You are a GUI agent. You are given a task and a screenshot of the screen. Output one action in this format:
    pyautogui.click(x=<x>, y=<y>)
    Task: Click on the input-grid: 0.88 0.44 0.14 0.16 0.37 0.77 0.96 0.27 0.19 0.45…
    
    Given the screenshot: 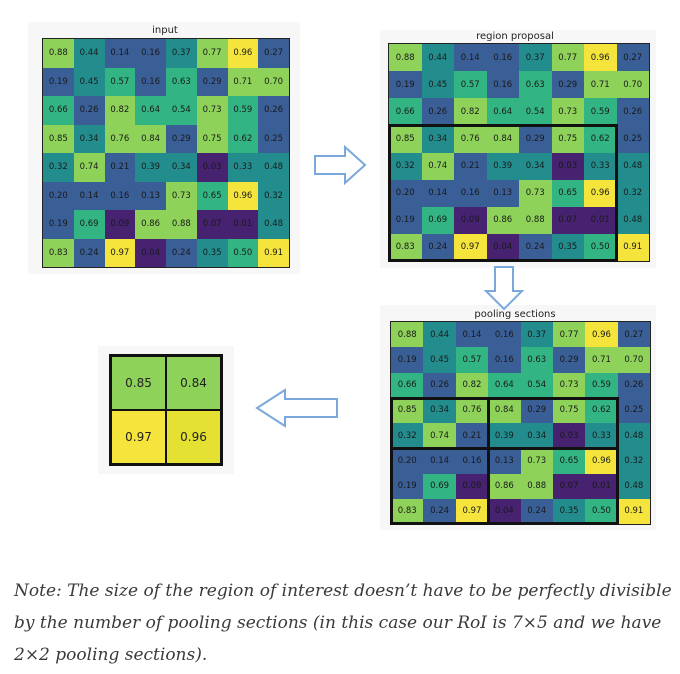 What is the action you would take?
    pyautogui.click(x=166, y=153)
    